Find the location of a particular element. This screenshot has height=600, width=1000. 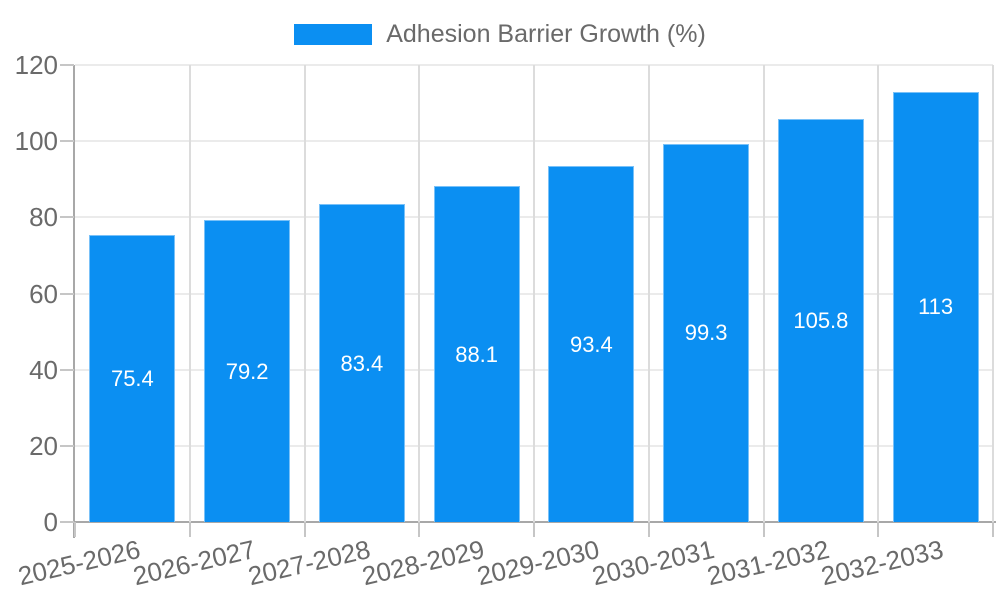

x-axis-line is located at coordinates (528, 522).